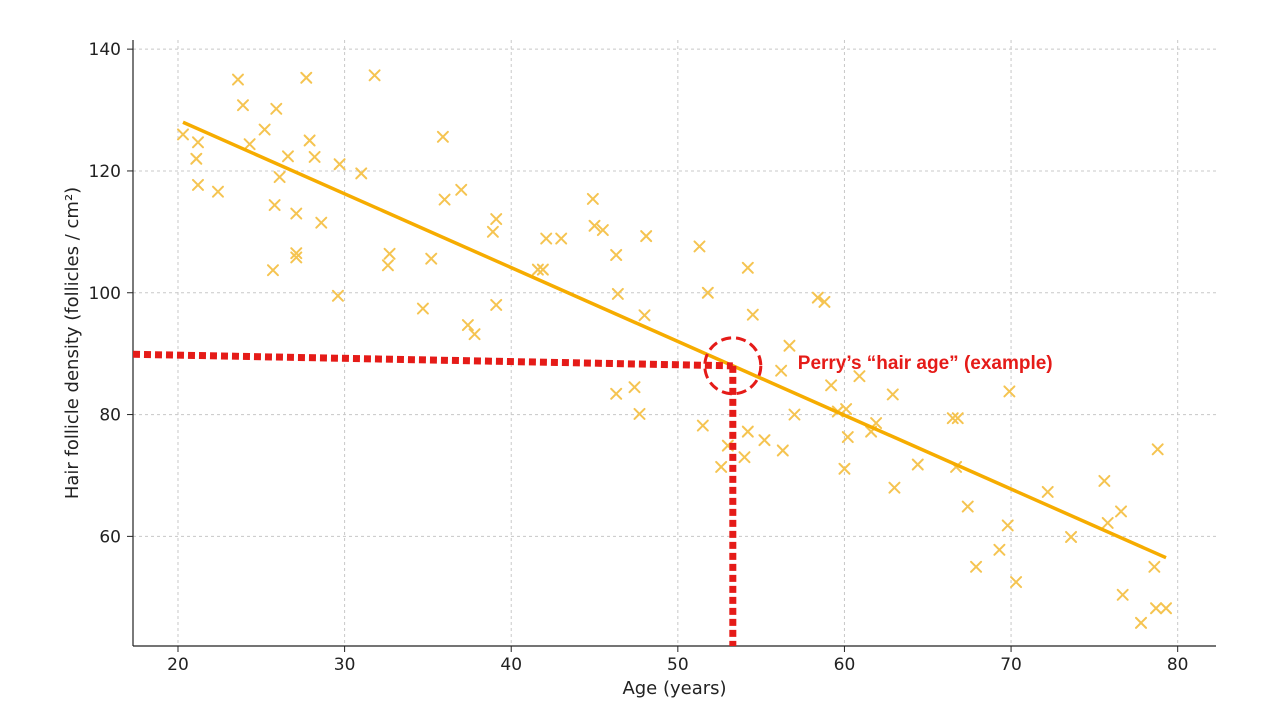 The height and width of the screenshot is (720, 1280). What do you see at coordinates (925, 363) in the screenshot?
I see `annotation-label: Perry’s “hair age” (example)` at bounding box center [925, 363].